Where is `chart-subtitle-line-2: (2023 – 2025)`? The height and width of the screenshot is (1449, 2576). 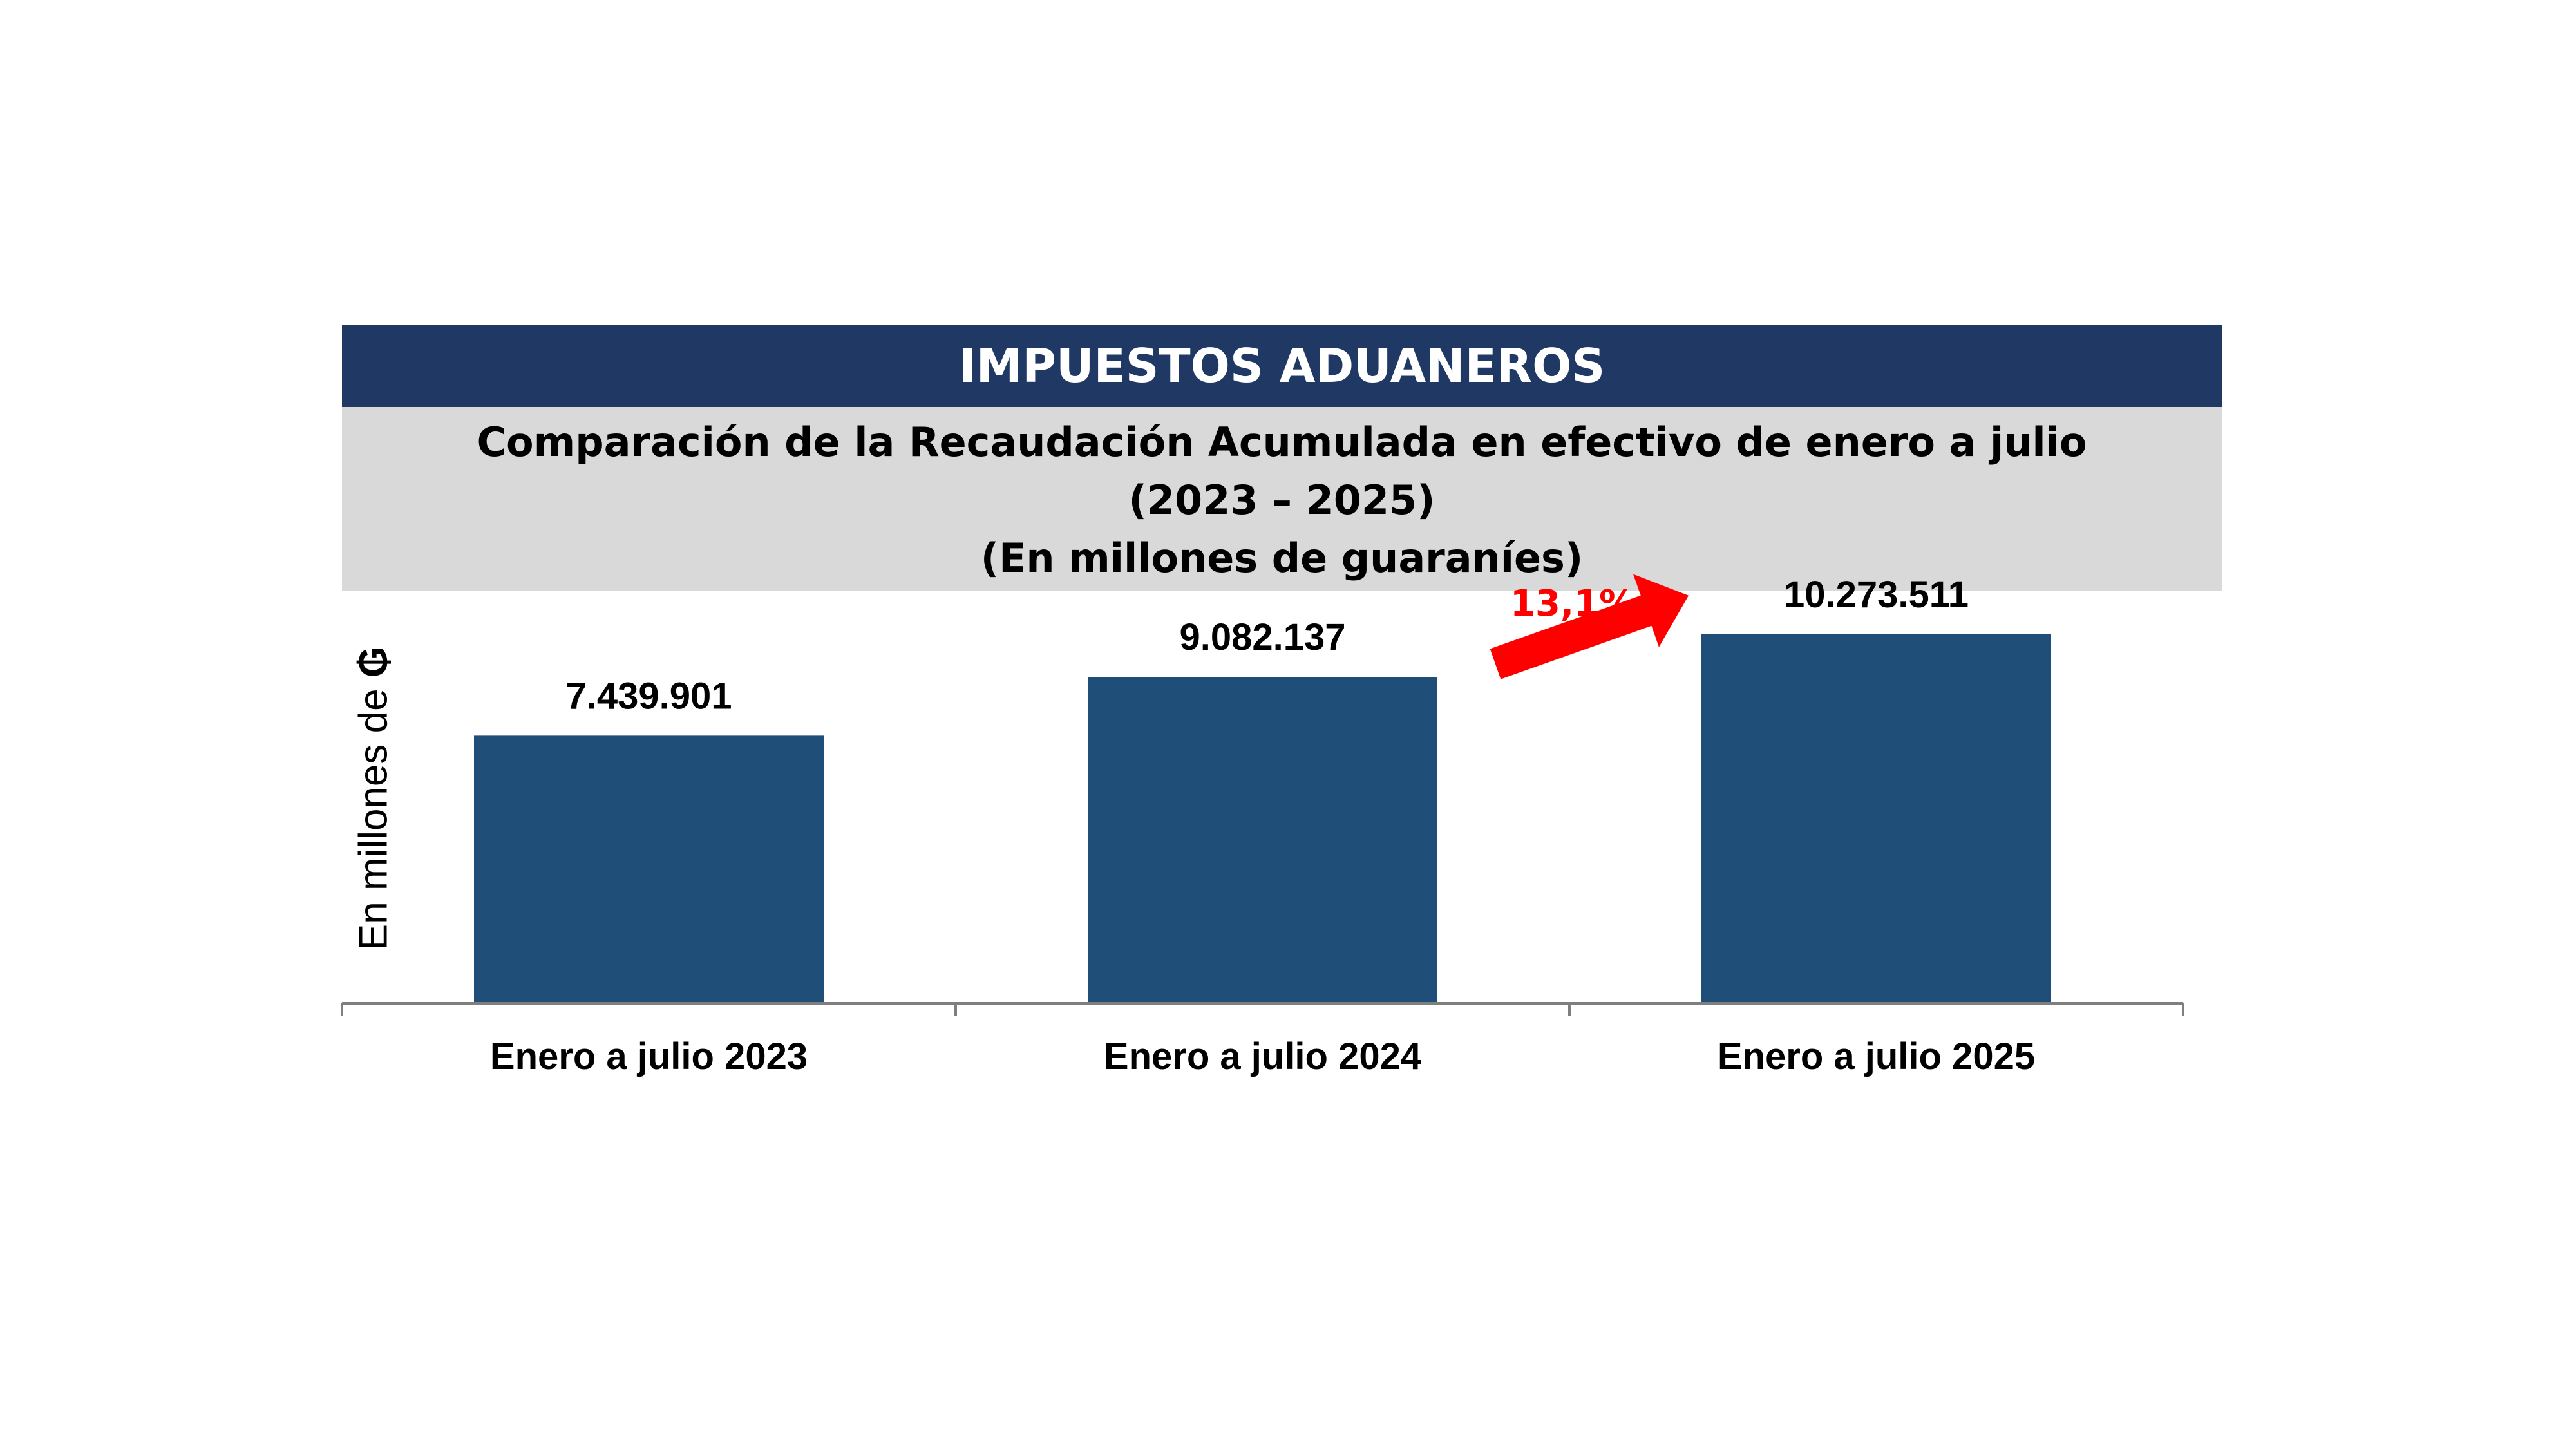
chart-subtitle-line-2: (2023 – 2025) is located at coordinates (1282, 500).